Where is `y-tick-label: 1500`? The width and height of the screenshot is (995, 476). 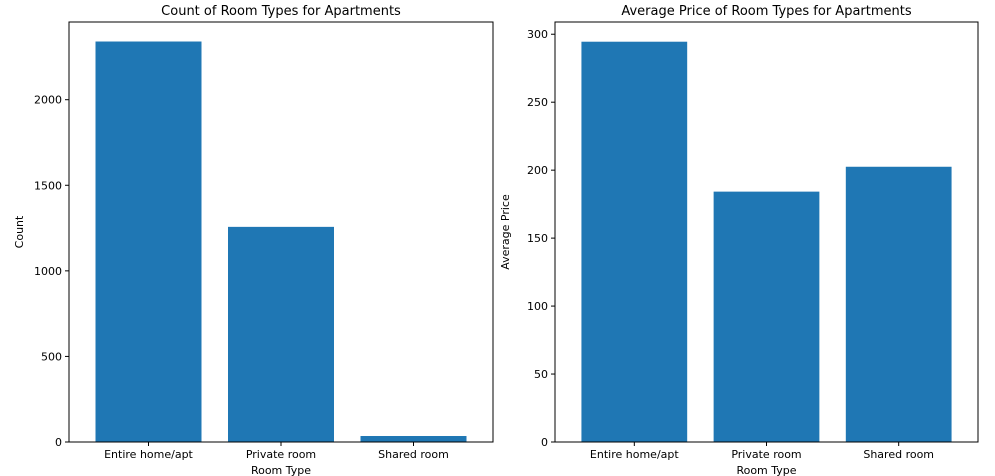
y-tick-label: 1500 is located at coordinates (48, 185).